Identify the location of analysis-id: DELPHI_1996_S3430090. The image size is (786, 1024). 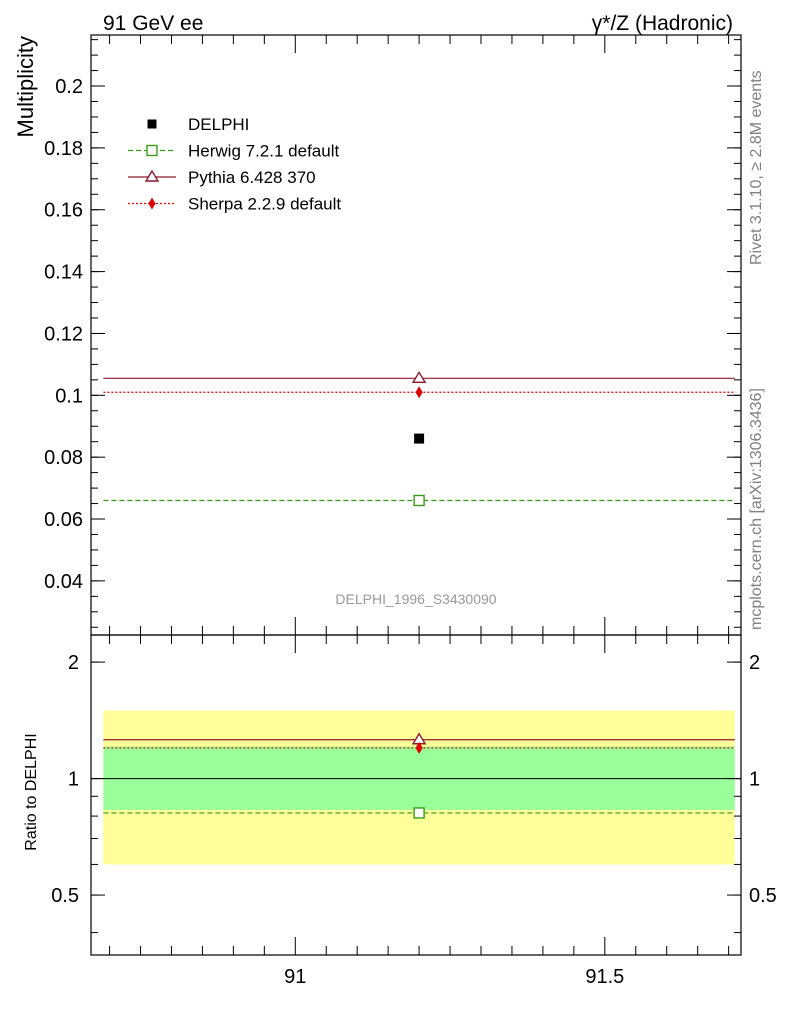
(415, 599).